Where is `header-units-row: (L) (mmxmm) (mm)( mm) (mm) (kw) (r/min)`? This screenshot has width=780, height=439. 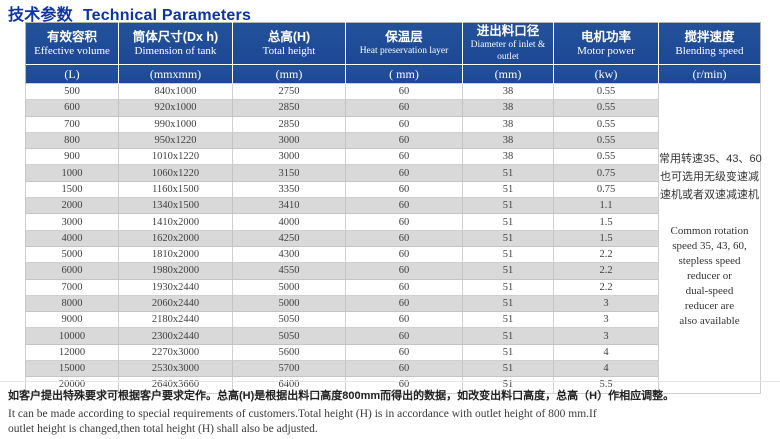 header-units-row: (L) (mmxmm) (mm)( mm) (mm) (kw) (r/min) is located at coordinates (393, 74).